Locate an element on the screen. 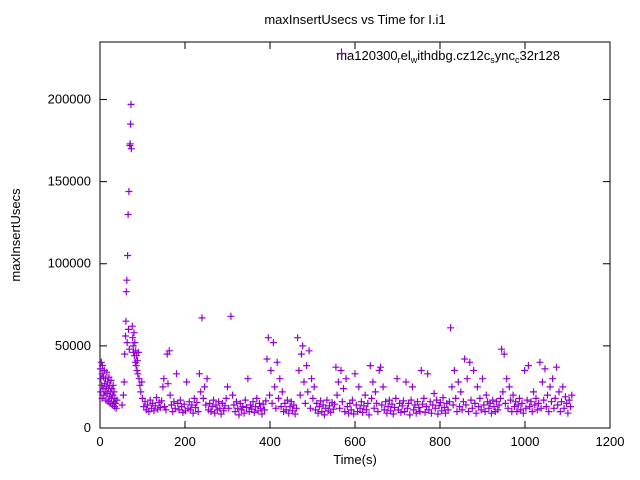 This screenshot has height=480, width=640. legend-marker-icon is located at coordinates (458, 55).